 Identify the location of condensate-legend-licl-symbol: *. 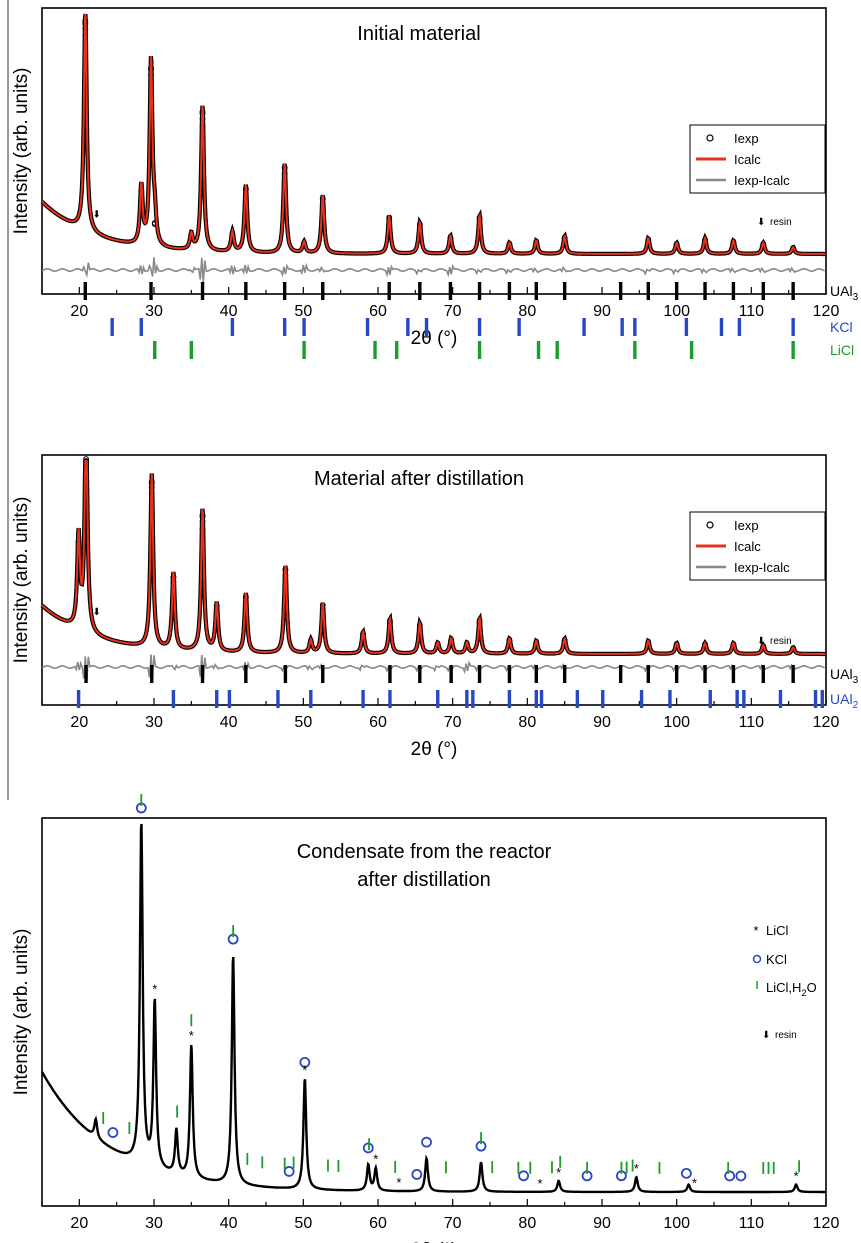
(755, 930).